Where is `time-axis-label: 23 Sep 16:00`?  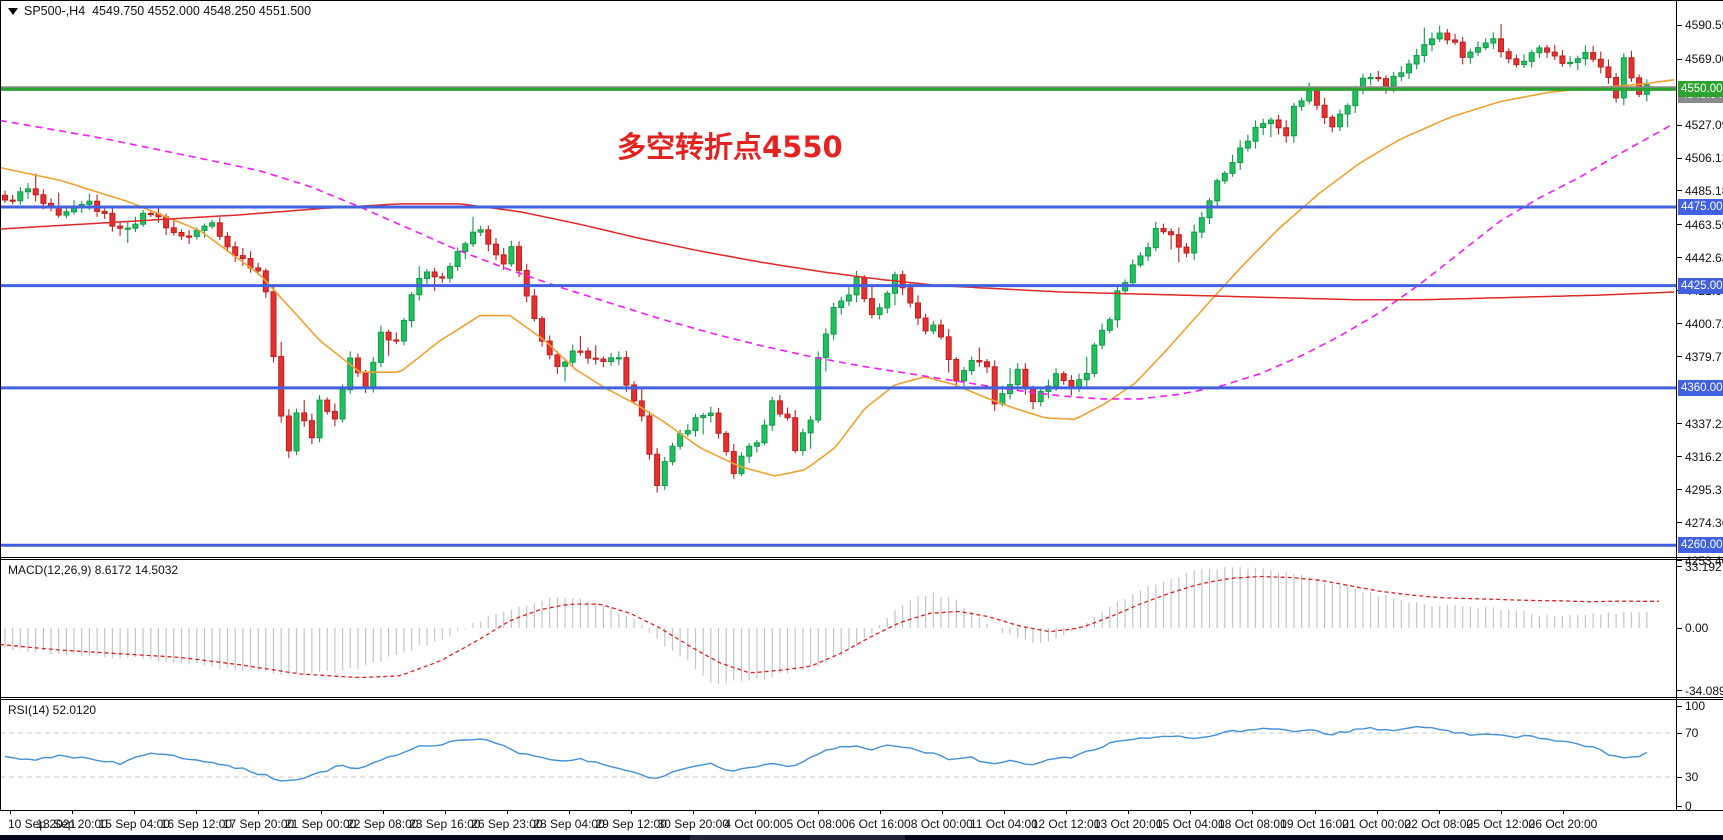 time-axis-label: 23 Sep 16:00 is located at coordinates (445, 824).